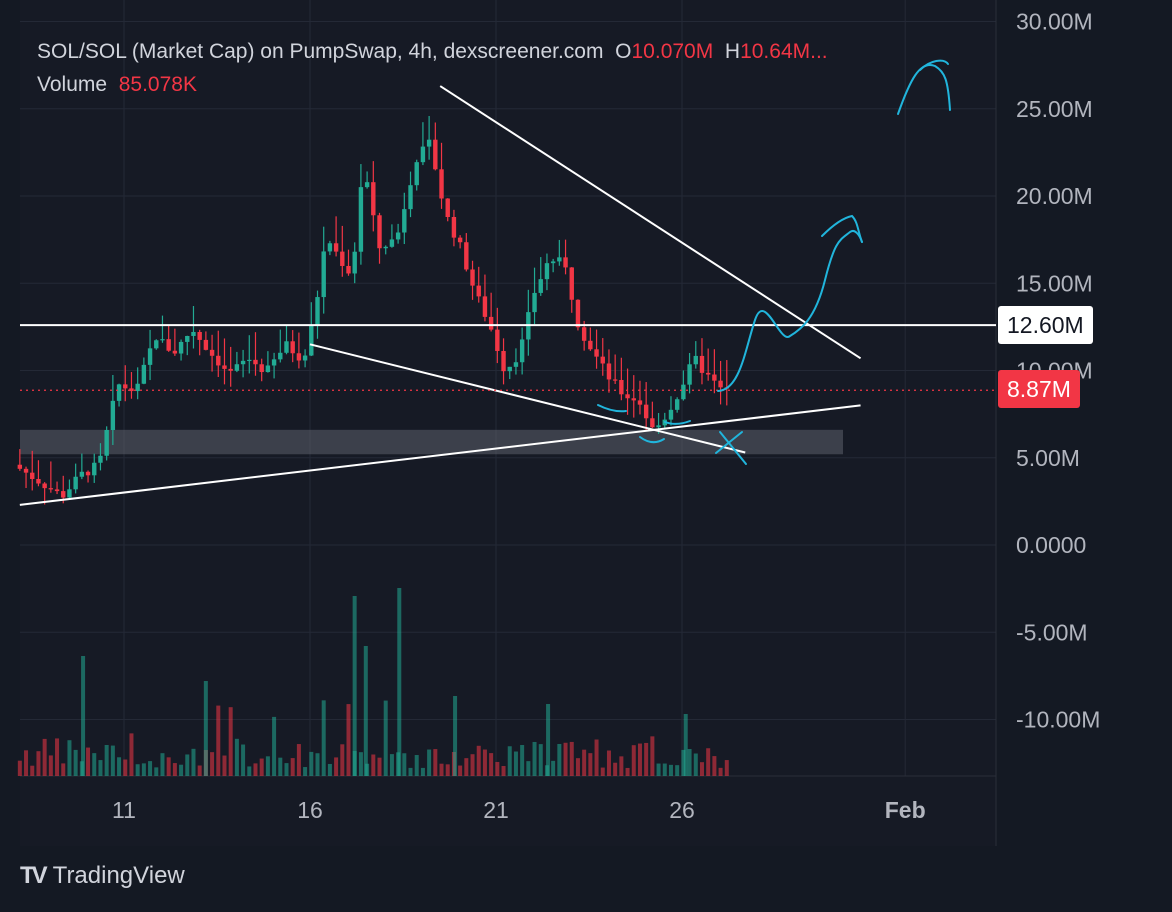 The height and width of the screenshot is (912, 1172). Describe the element at coordinates (527, 398) in the screenshot. I see `trendline-lower-wedge-line` at that location.